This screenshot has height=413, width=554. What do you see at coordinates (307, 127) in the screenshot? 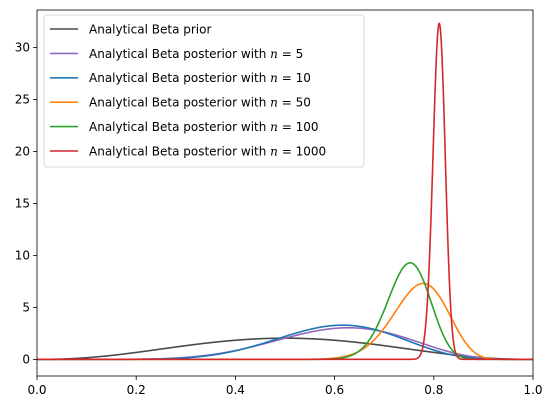
I see `legend-n-value: 100` at bounding box center [307, 127].